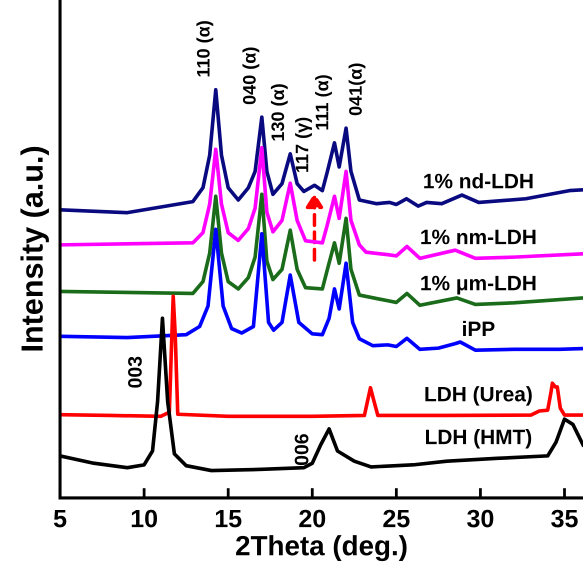  I want to click on series-label: 1% nd-LDH, so click(478, 180).